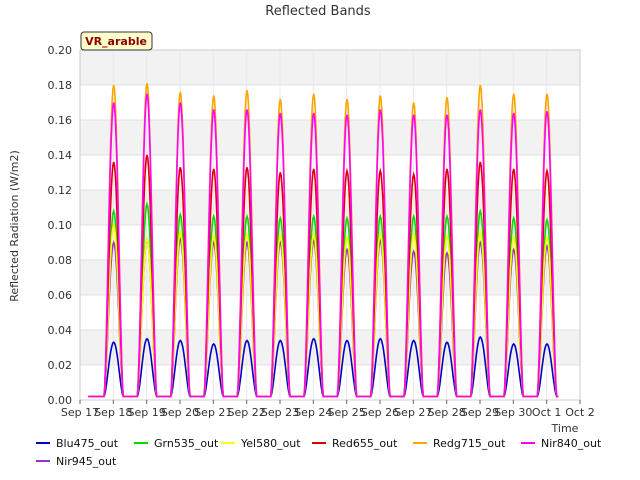  I want to click on legend-item: Red655_out, so click(355, 443).